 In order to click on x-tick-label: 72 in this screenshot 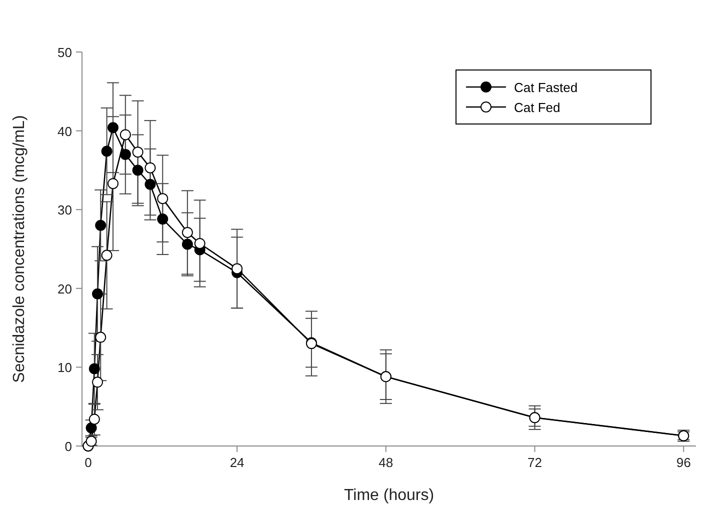, I will do `click(535, 462)`.